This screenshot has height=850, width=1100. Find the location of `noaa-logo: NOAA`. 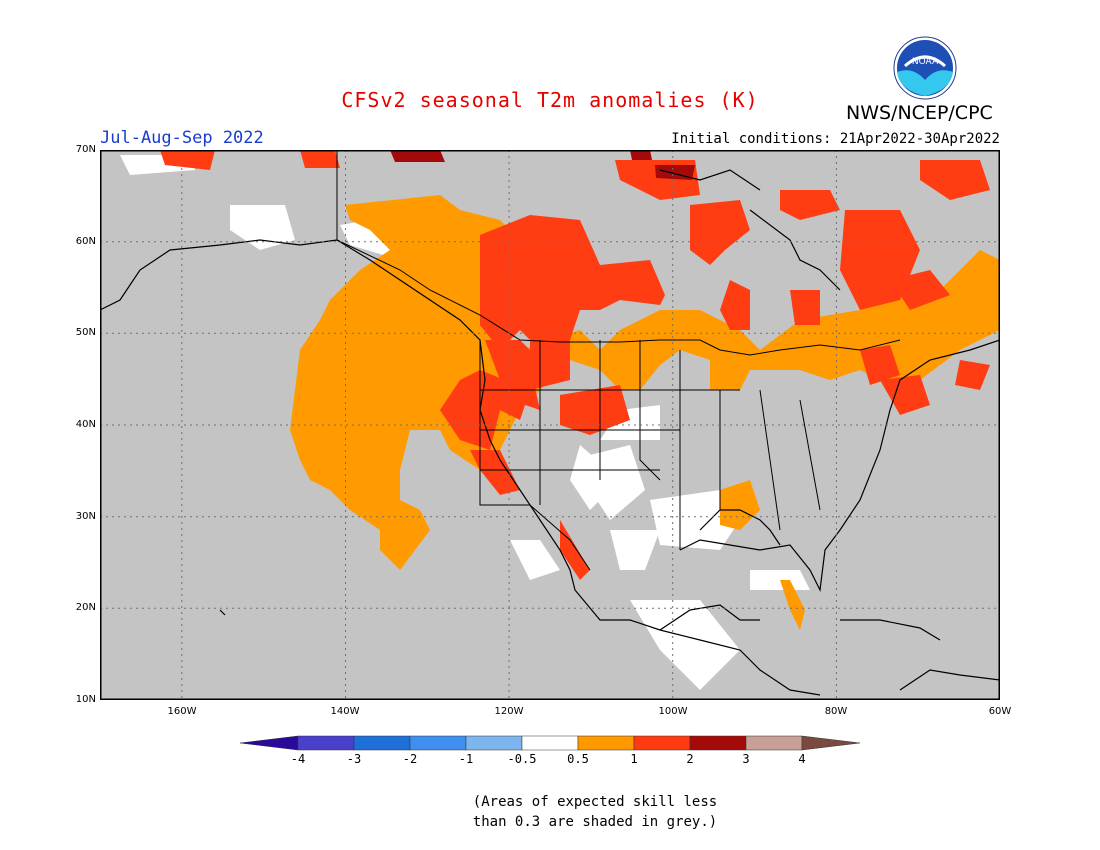

noaa-logo: NOAA is located at coordinates (925, 68).